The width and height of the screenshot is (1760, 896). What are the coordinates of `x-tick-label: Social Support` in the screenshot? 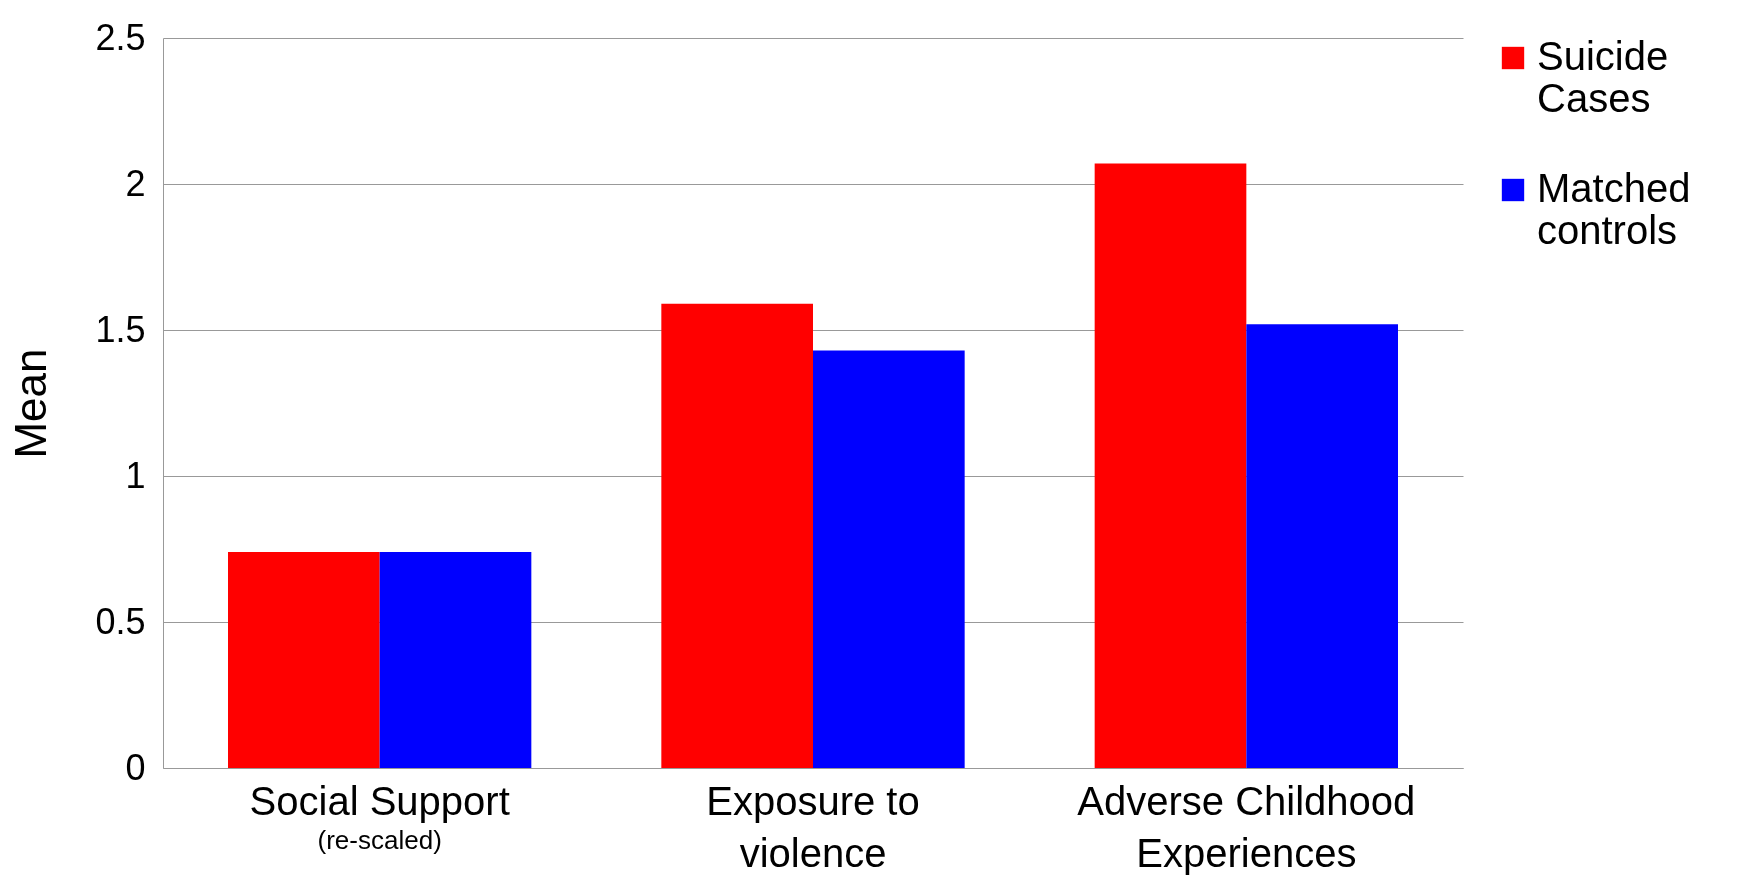 It's located at (379, 800).